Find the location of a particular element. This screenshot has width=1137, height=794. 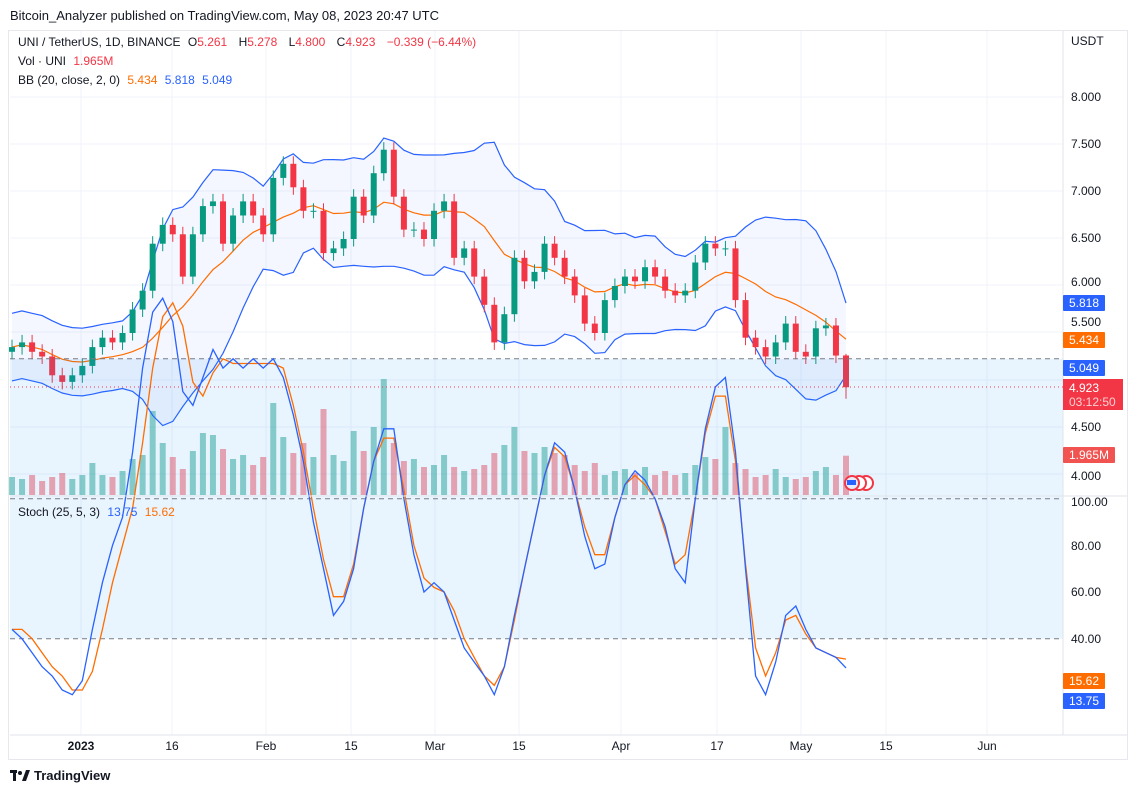

close-label: C is located at coordinates (341, 42).